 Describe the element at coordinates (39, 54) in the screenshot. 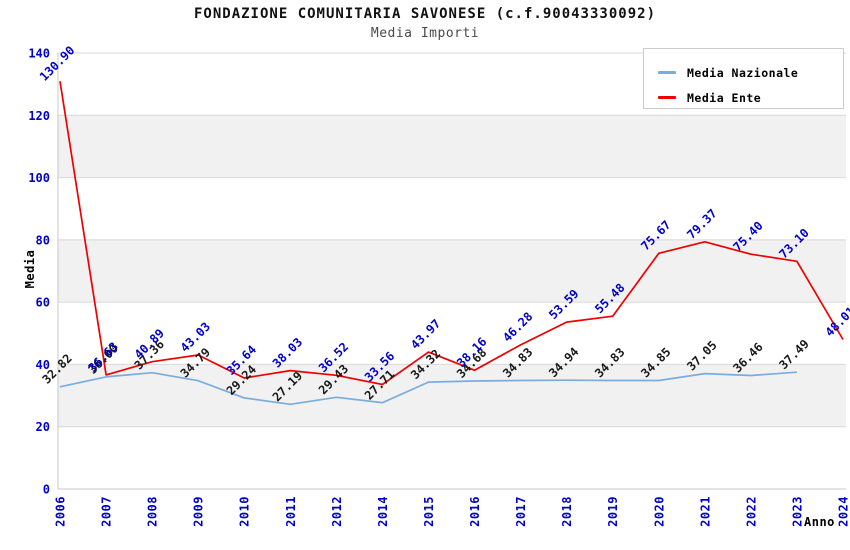

I see `y-tick-label: 140` at that location.